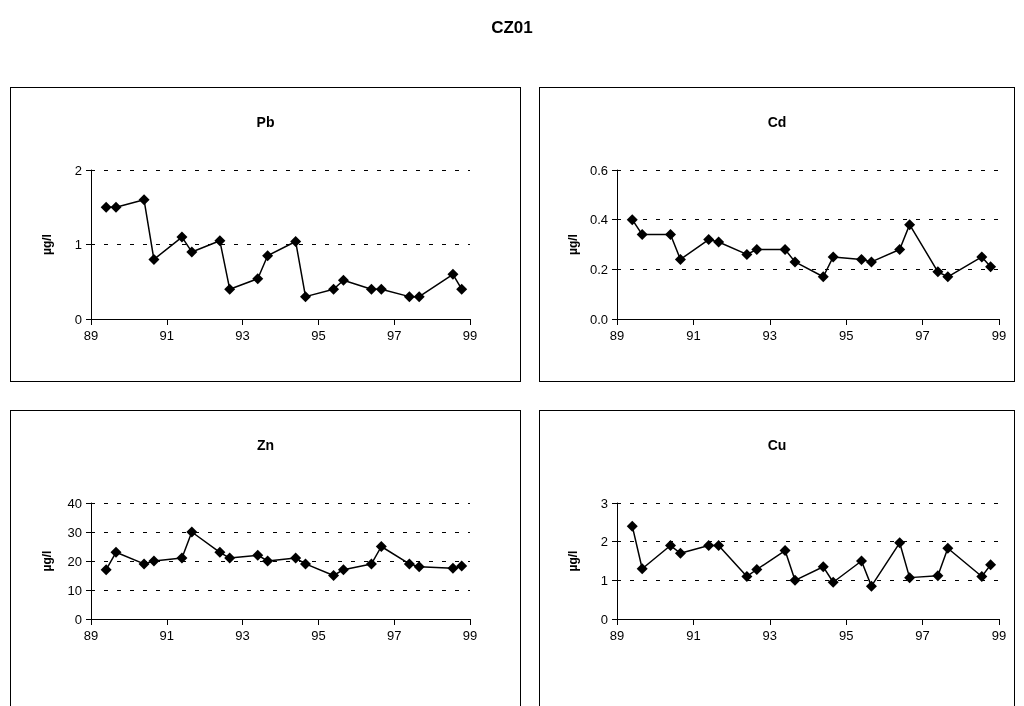  What do you see at coordinates (74, 561) in the screenshot?
I see `y-tick-label: 20` at bounding box center [74, 561].